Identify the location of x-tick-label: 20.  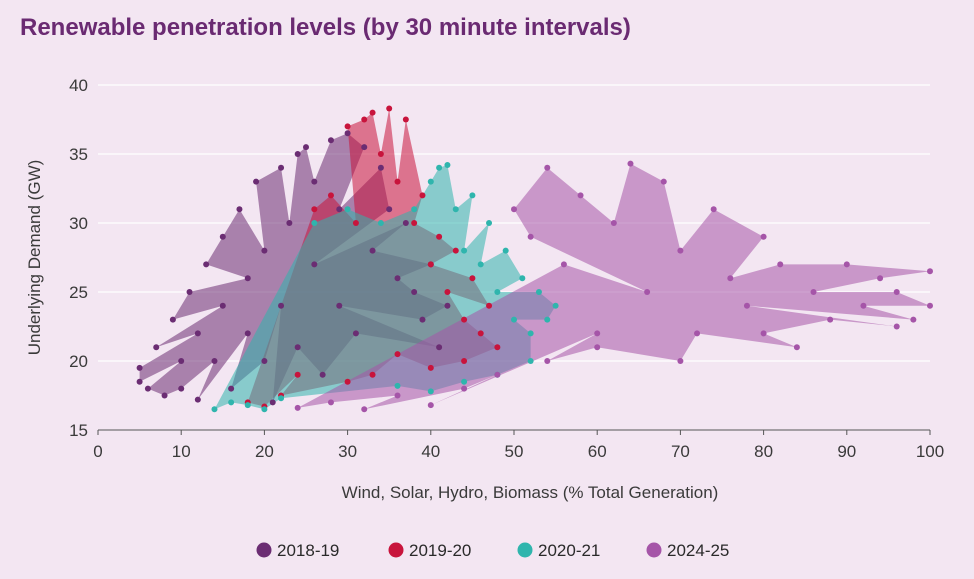
(264, 451).